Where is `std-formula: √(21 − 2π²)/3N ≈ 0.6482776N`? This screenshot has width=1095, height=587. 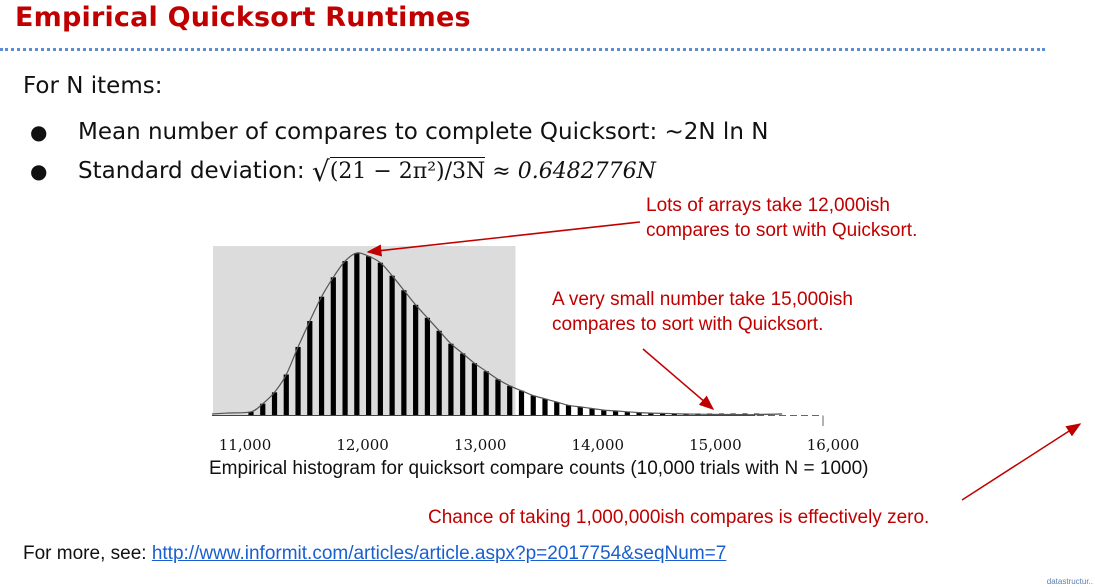 std-formula: √(21 − 2π²)/3N ≈ 0.6482776N is located at coordinates (484, 171).